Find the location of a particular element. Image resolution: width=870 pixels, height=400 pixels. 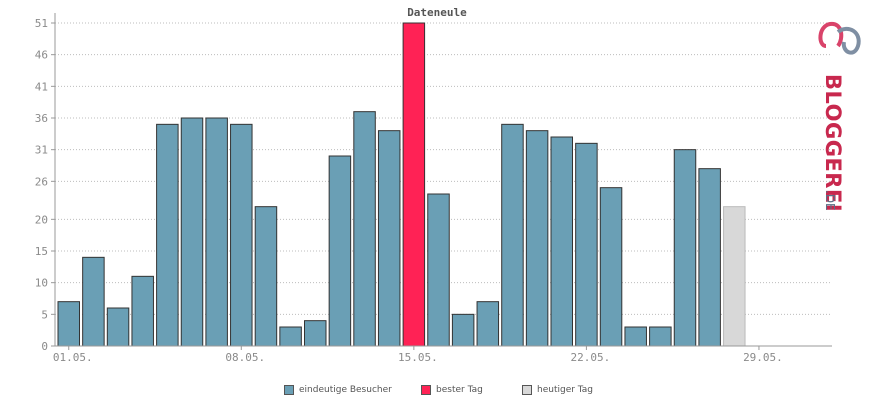

y-tick-label: 31 is located at coordinates (41, 150).